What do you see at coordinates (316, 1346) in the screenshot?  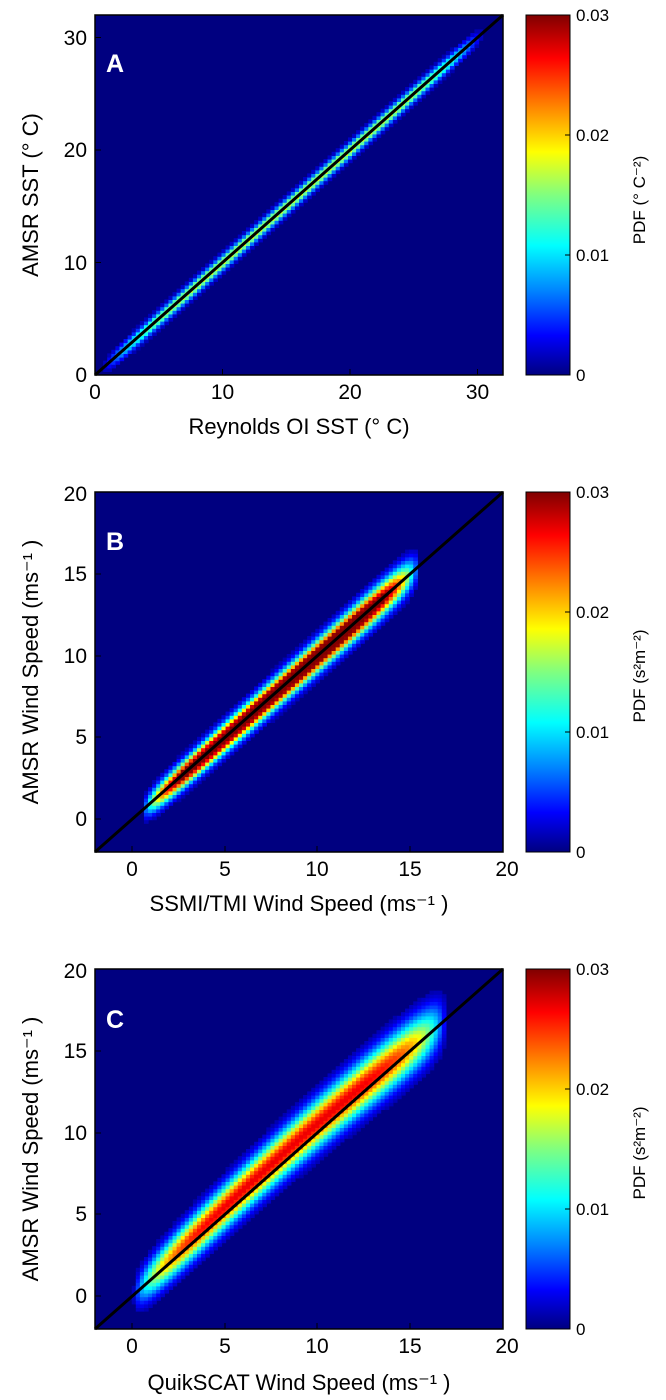 I see `x-tick-label: 10` at bounding box center [316, 1346].